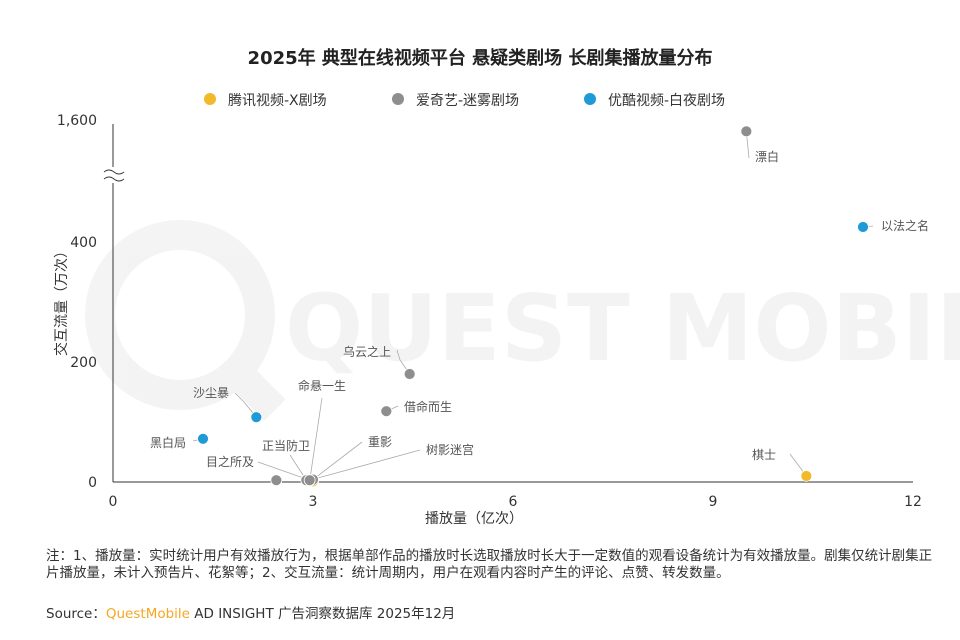  What do you see at coordinates (147, 614) in the screenshot?
I see `source-brand: QuestMobile` at bounding box center [147, 614].